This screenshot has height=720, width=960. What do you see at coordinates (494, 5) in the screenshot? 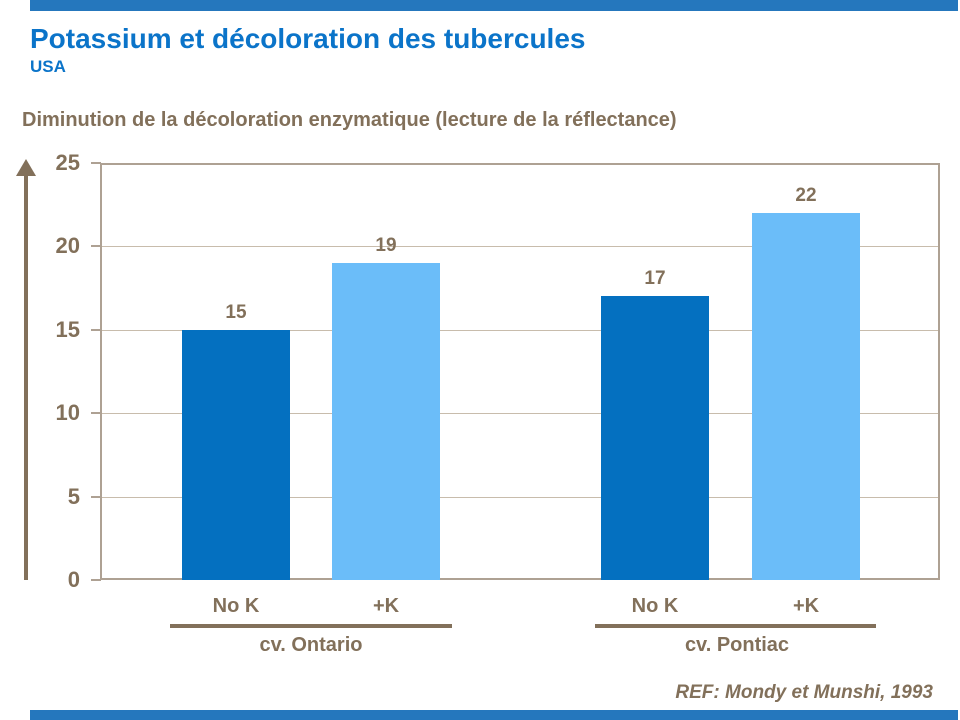
I see `top-accent-strip` at bounding box center [494, 5].